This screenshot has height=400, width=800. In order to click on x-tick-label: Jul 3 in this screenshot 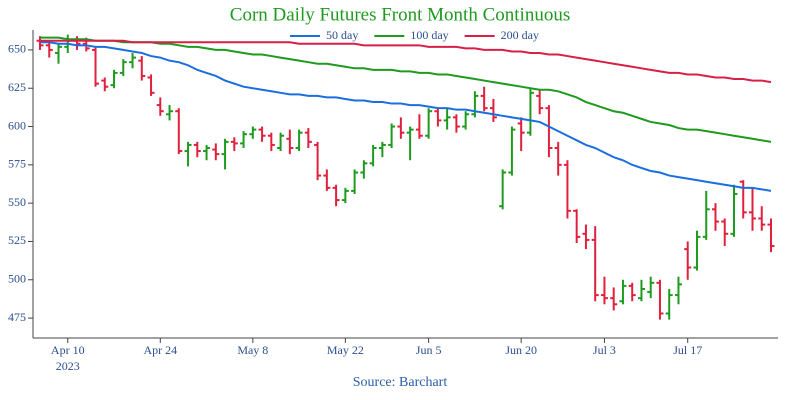, I will do `click(604, 350)`.